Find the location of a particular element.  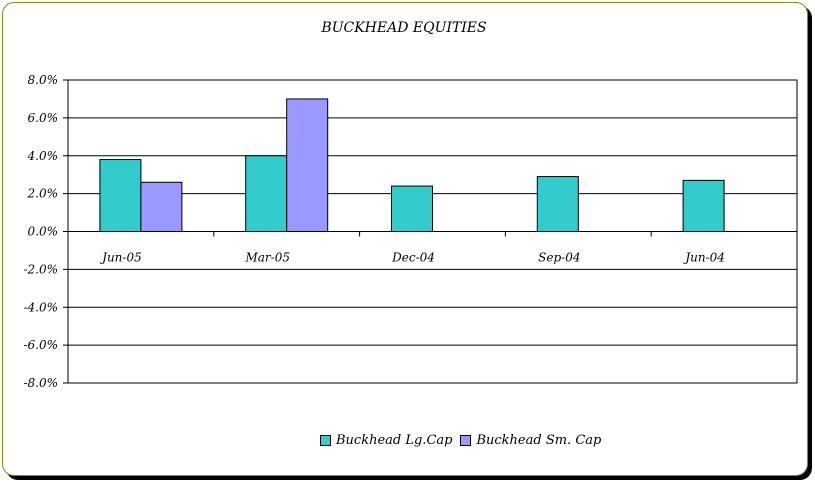

y-tick-label: -6.0% is located at coordinates (40, 345).